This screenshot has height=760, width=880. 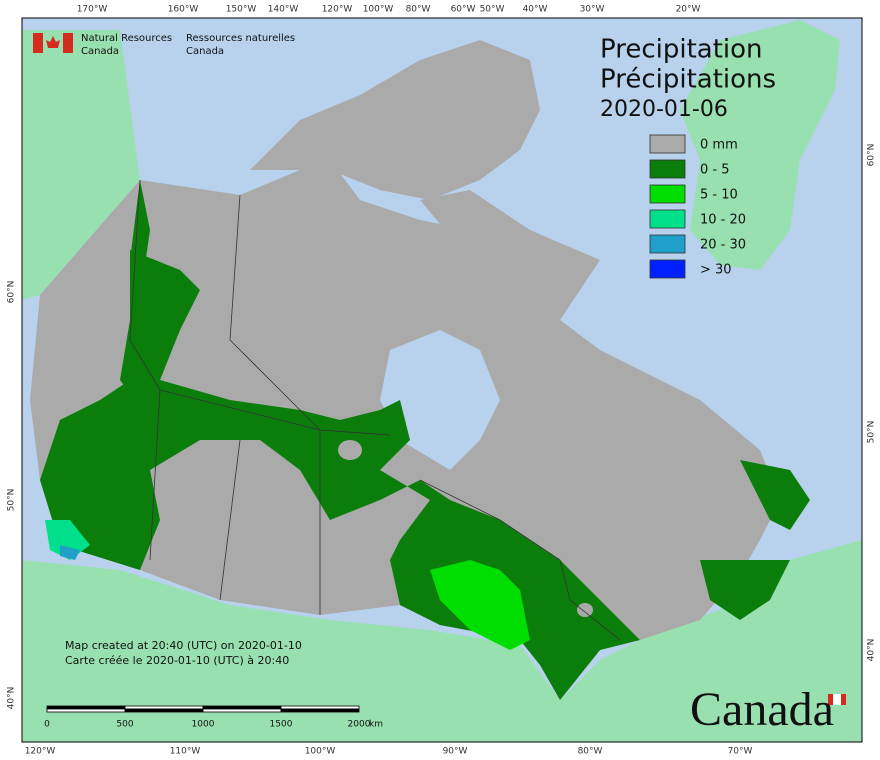 I want to click on scale-unit: km, so click(x=376, y=725).